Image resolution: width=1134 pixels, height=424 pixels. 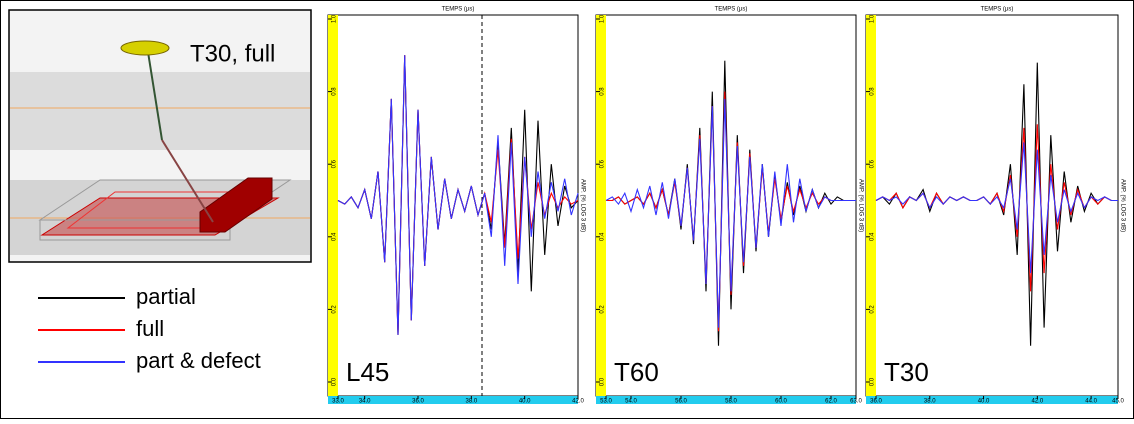 What do you see at coordinates (145, 48) in the screenshot?
I see `probe` at bounding box center [145, 48].